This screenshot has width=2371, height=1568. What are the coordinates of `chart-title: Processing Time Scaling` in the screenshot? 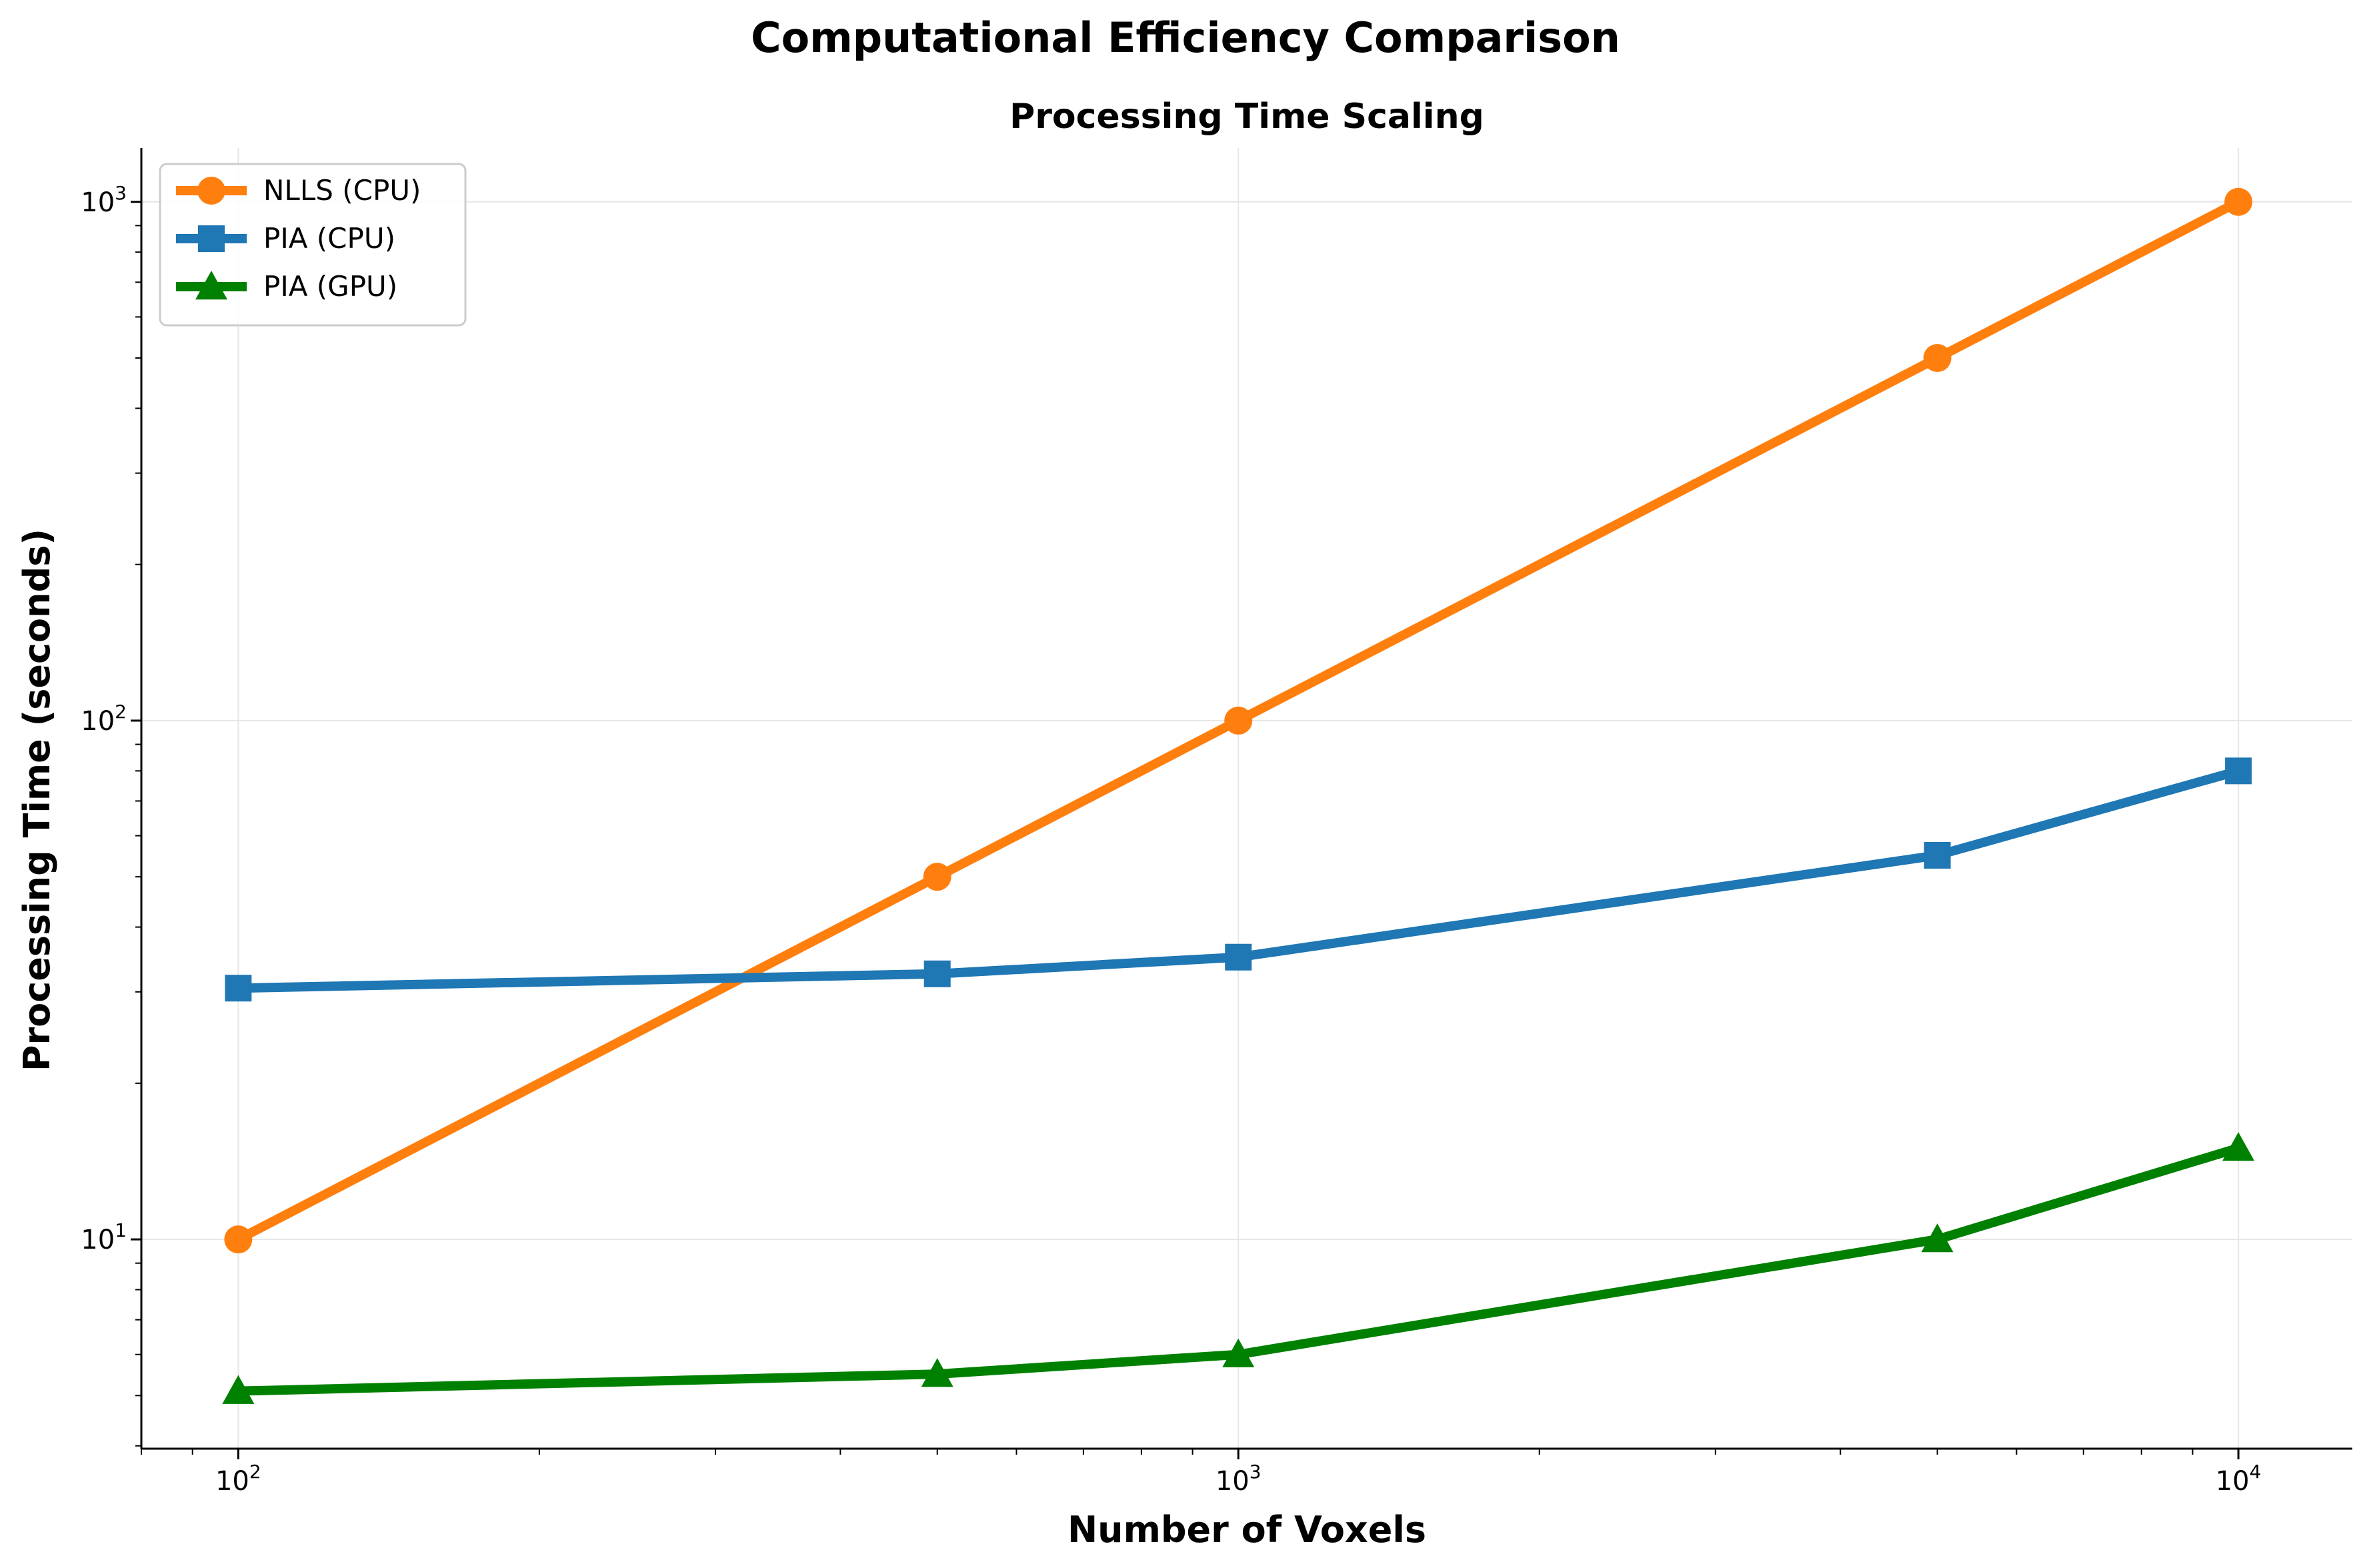 It's located at (1247, 117).